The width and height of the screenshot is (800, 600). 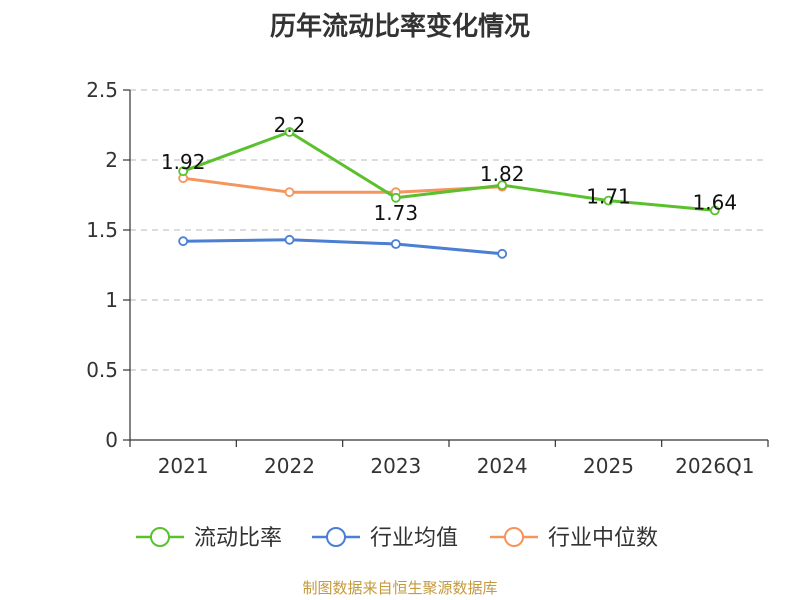 What do you see at coordinates (111, 300) in the screenshot?
I see `y-tick-label: 1` at bounding box center [111, 300].